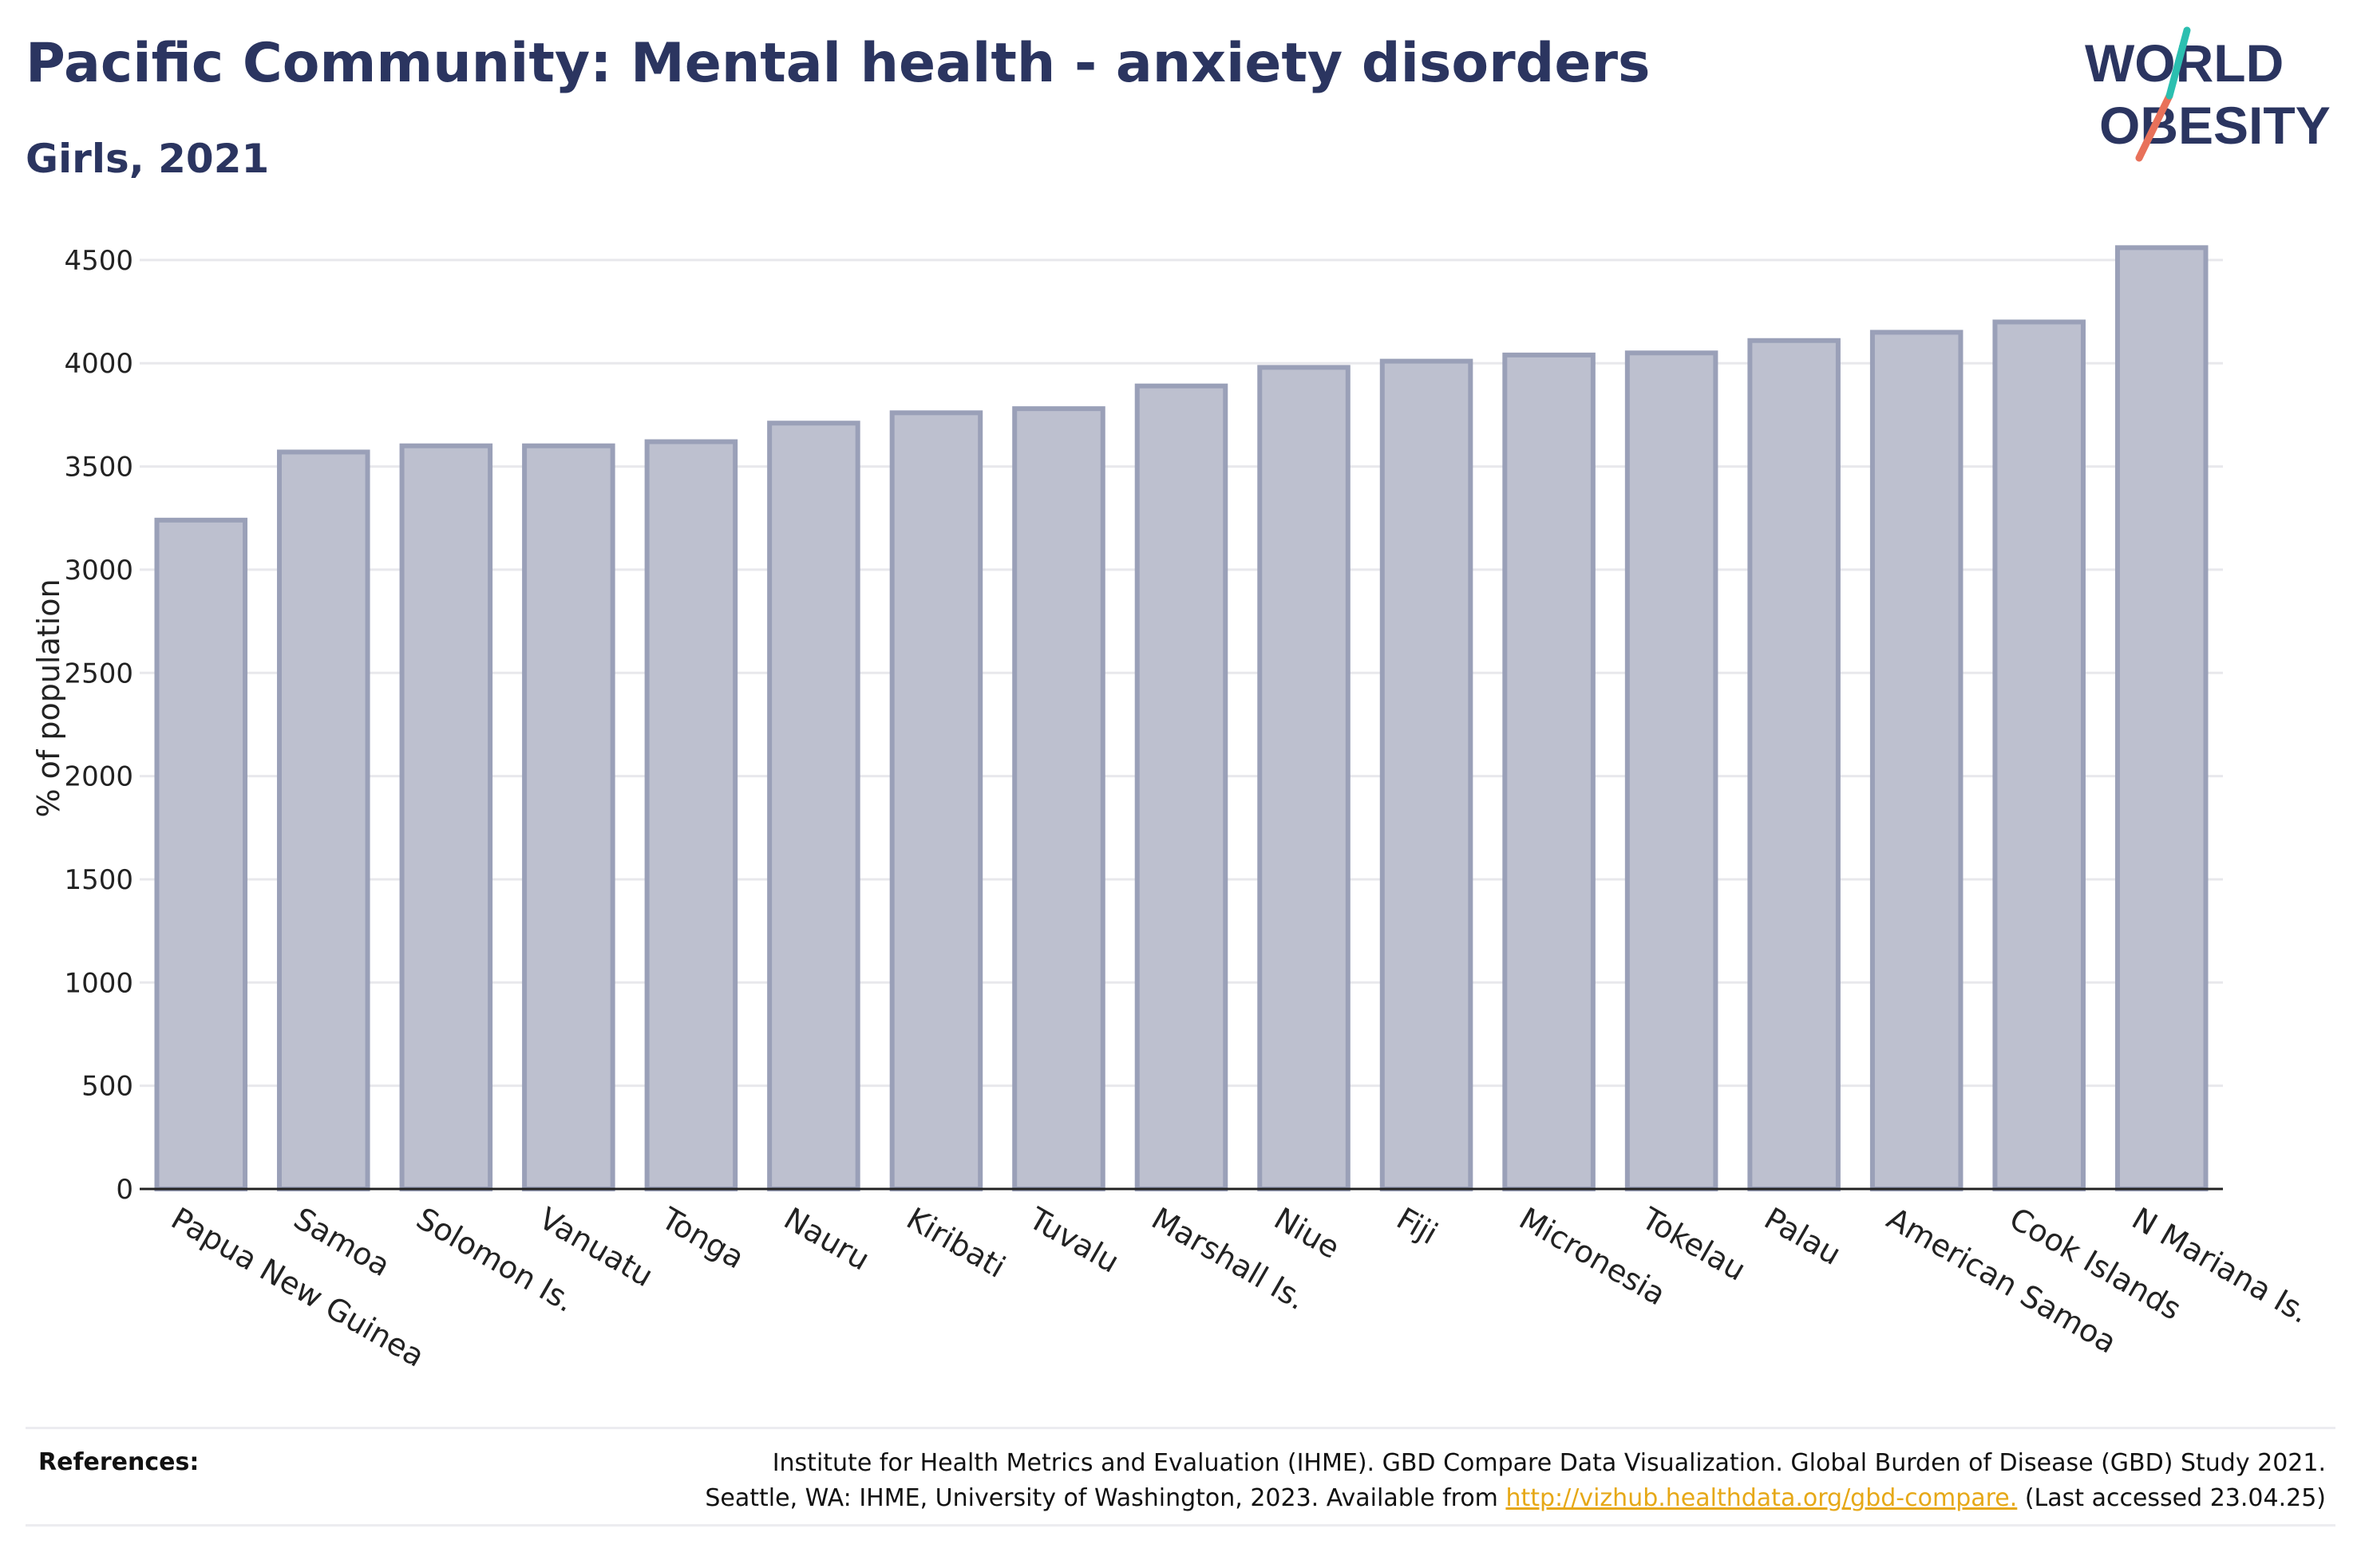 This screenshot has width=2361, height=1568. I want to click on y-axis-title: % of population, so click(48, 698).